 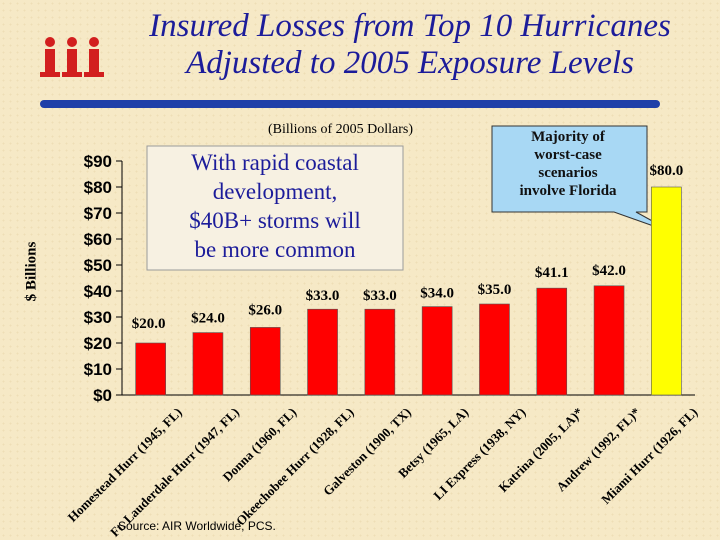 I want to click on development-callout-box, so click(x=275, y=208).